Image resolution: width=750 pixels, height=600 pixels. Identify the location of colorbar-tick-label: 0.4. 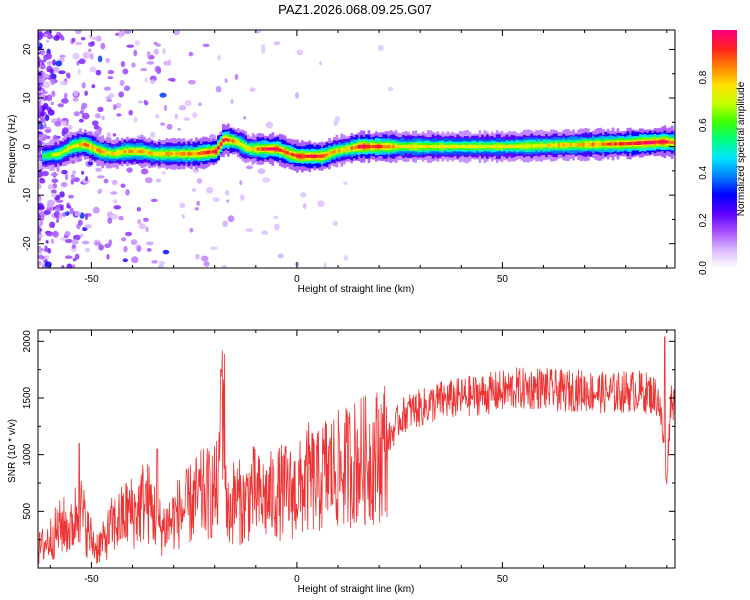
(703, 172).